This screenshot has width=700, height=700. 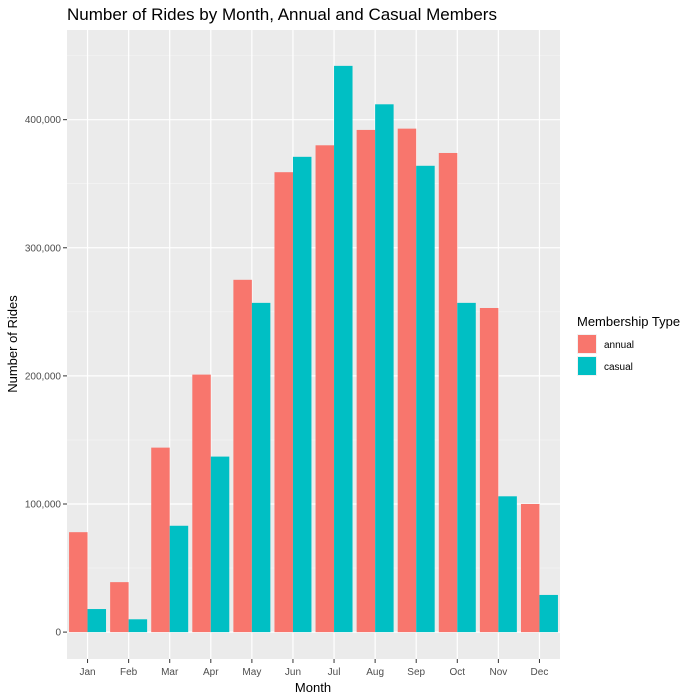 I want to click on y-tick-label: 0, so click(x=58, y=633).